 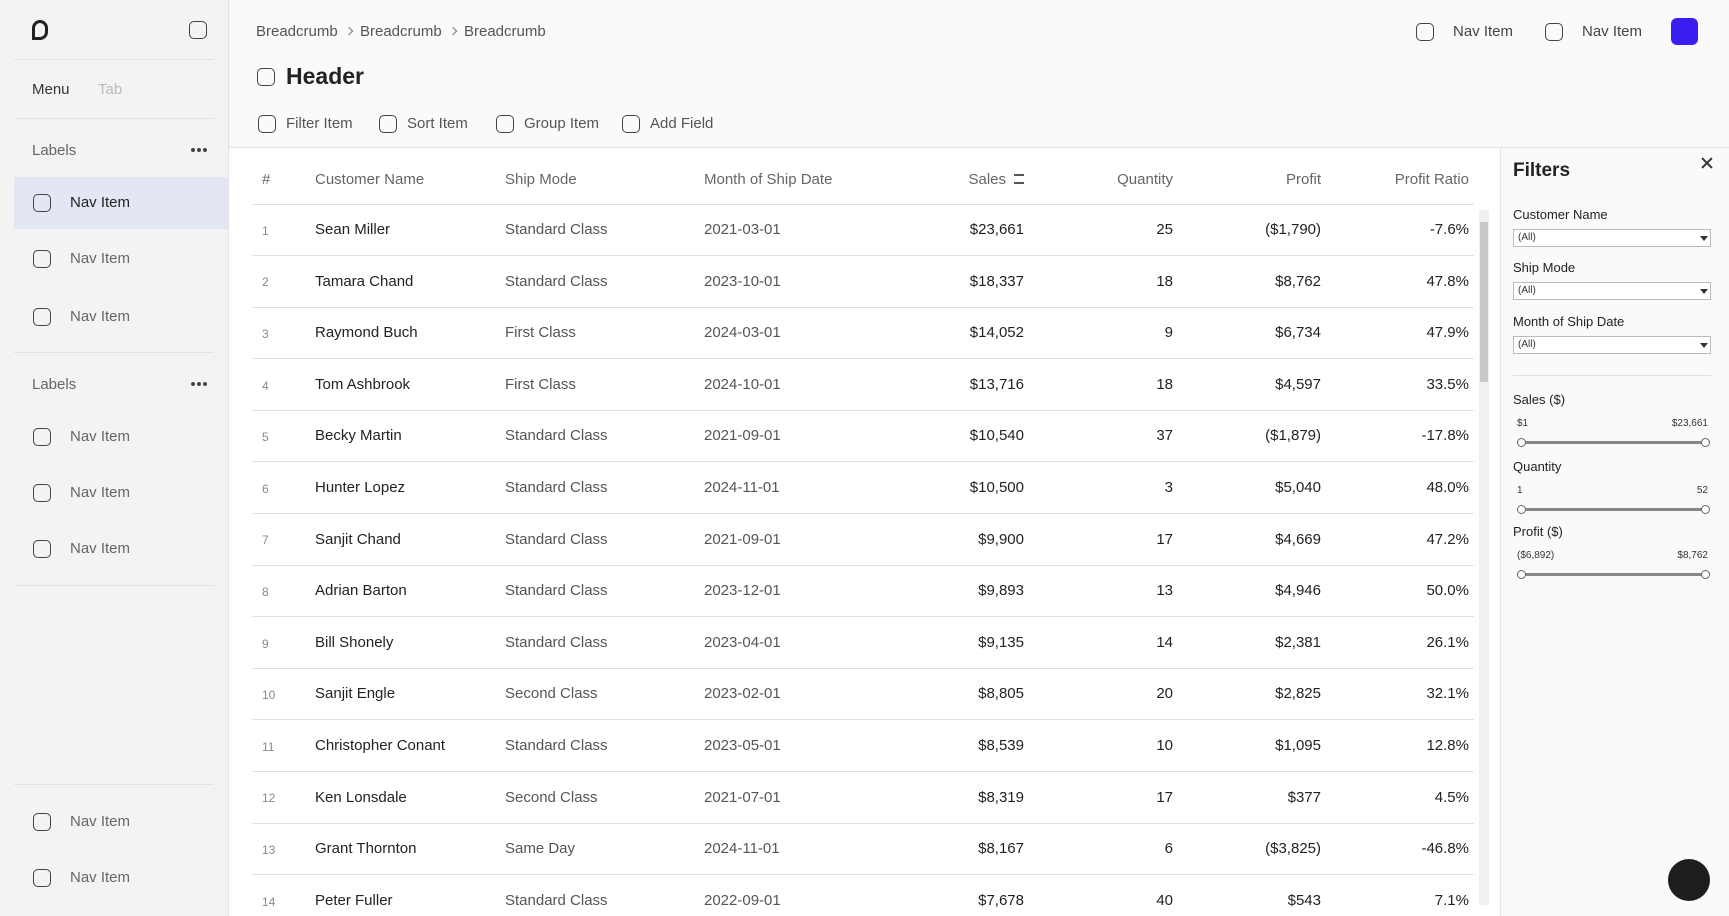 I want to click on toolbar-item: Filter Item, so click(x=319, y=123).